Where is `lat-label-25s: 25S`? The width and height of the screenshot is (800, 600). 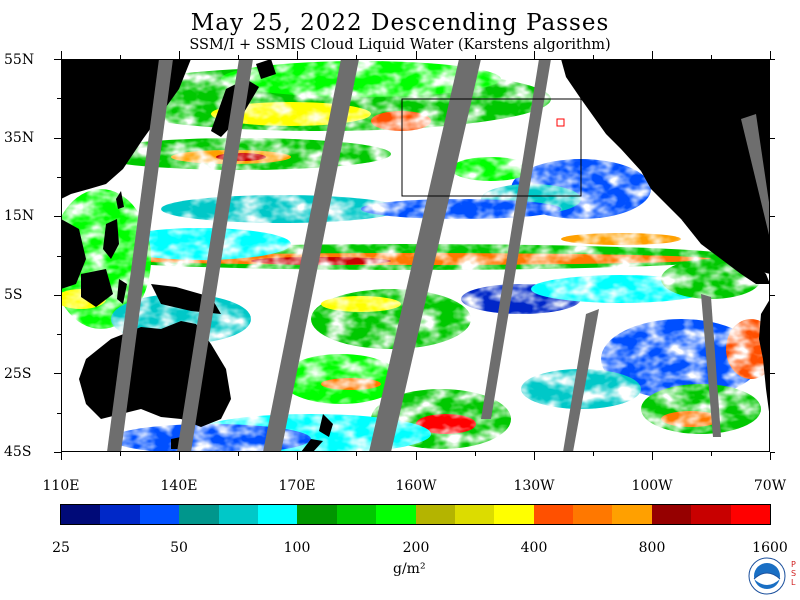
lat-label-25s: 25S is located at coordinates (18, 374).